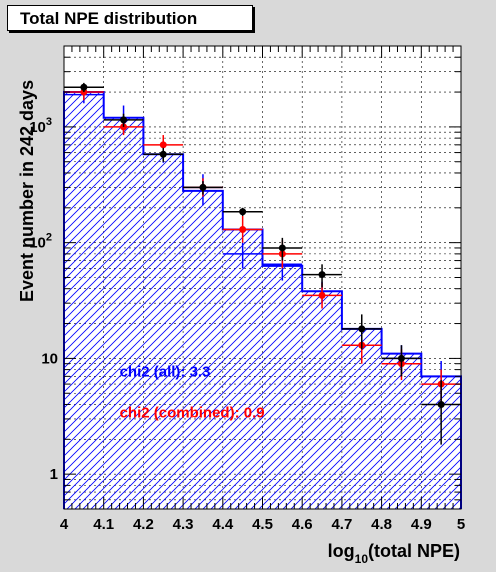 The image size is (496, 572). Describe the element at coordinates (27, 191) in the screenshot. I see `y-axis-title: Event number in 242 days` at that location.